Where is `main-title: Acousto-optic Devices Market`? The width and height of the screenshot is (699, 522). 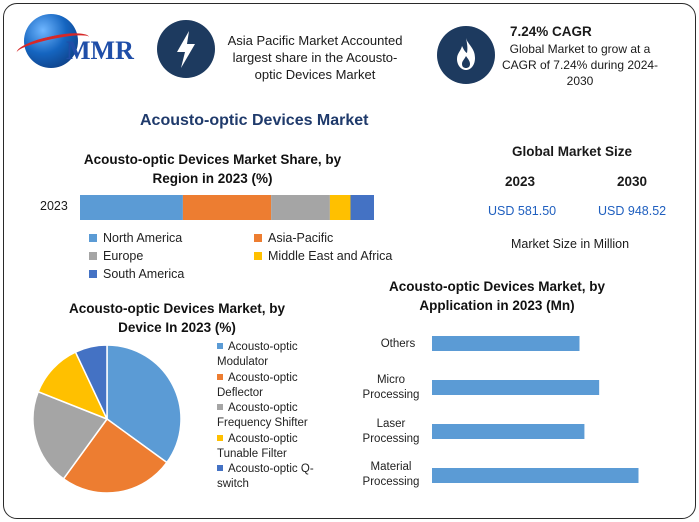 main-title: Acousto-optic Devices Market is located at coordinates (254, 120).